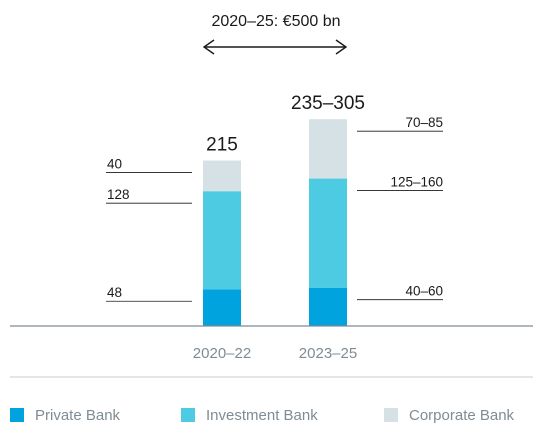  Describe the element at coordinates (391, 415) in the screenshot. I see `legend-swatch-corporate-bank` at that location.